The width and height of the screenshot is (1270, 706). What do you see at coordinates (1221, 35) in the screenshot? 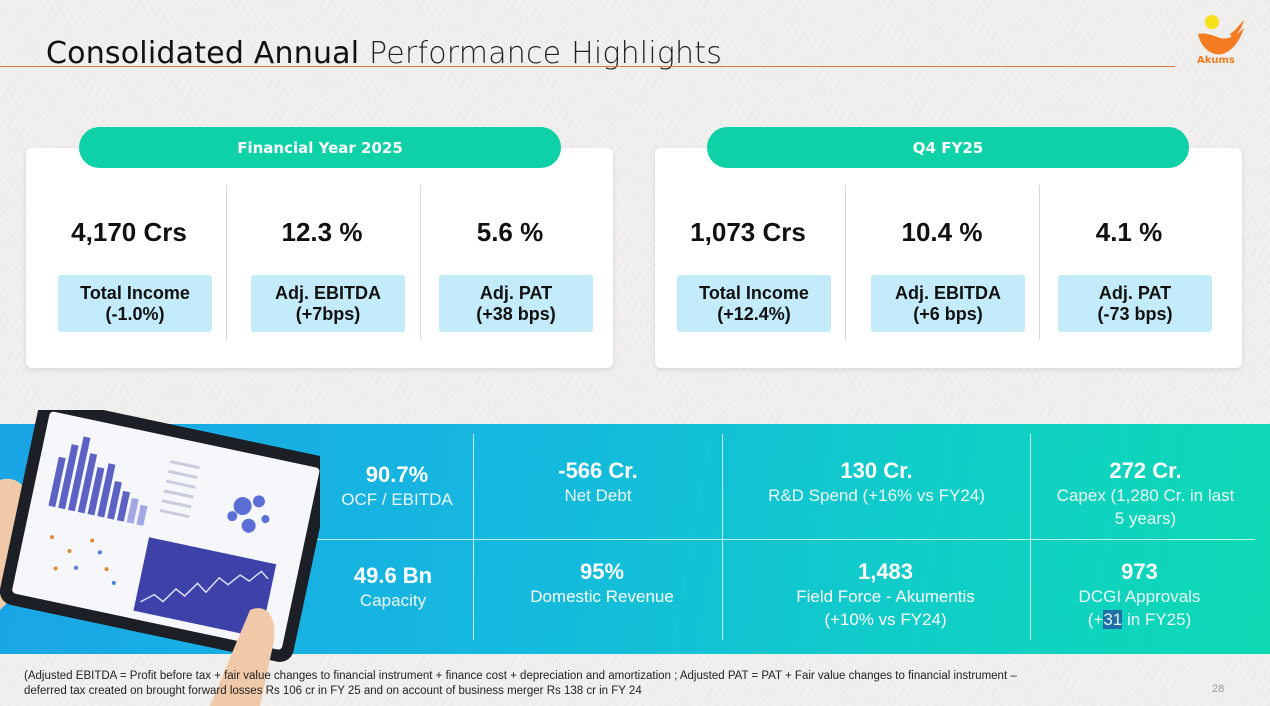
I see `akums-logo-icon` at bounding box center [1221, 35].